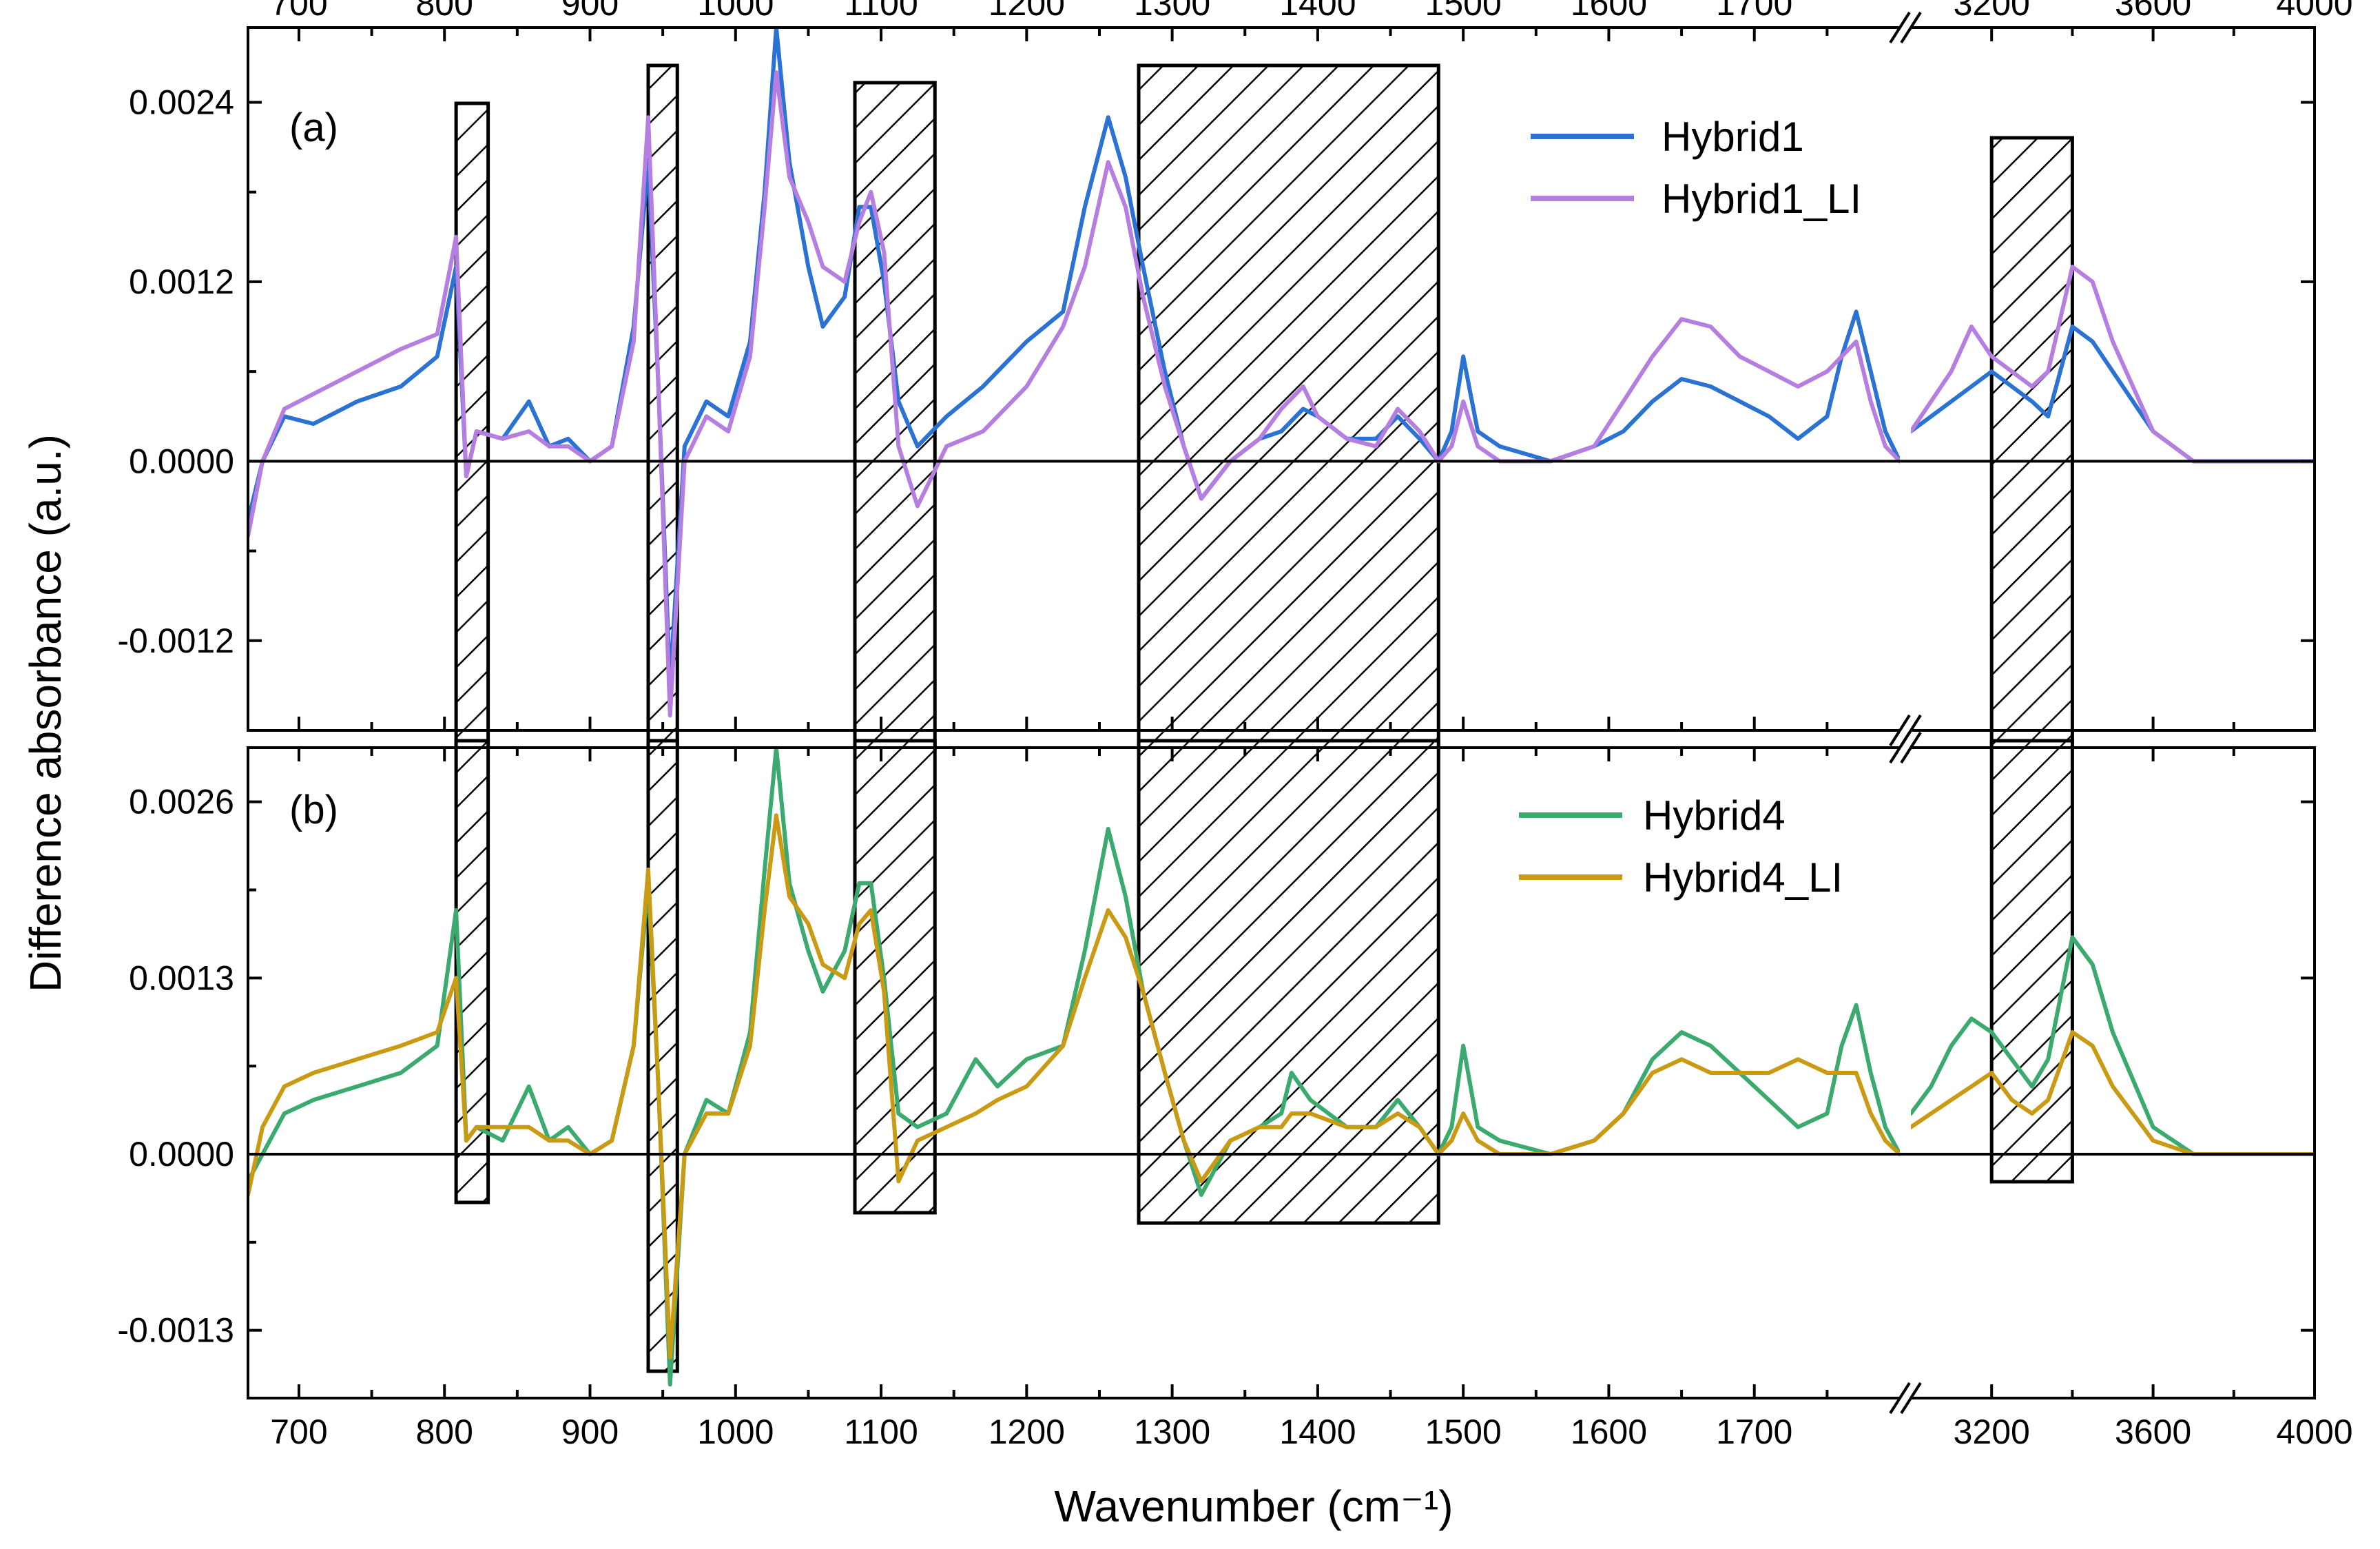  Describe the element at coordinates (1992, 11) in the screenshot. I see `x-tick-label-top: 3200` at that location.